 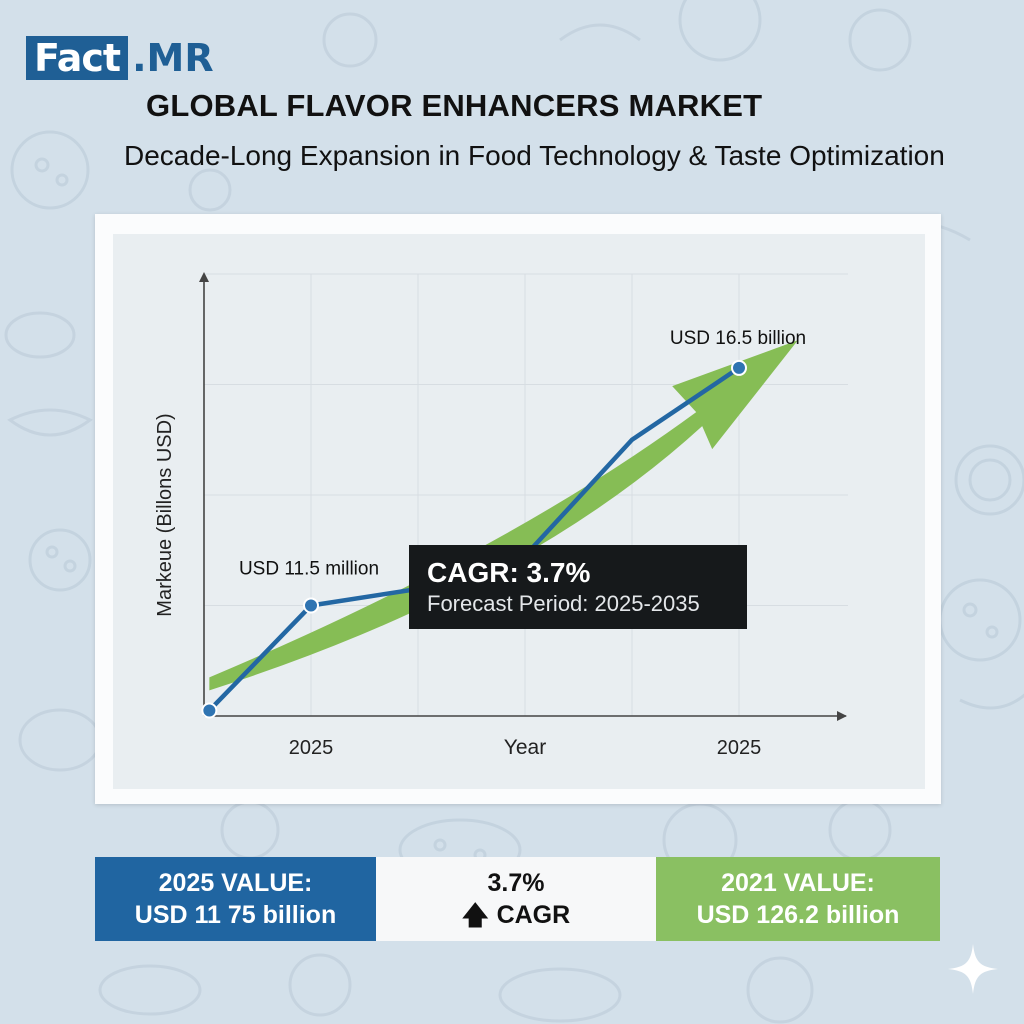 I want to click on brand-logo: Fact .MR, so click(x=120, y=58).